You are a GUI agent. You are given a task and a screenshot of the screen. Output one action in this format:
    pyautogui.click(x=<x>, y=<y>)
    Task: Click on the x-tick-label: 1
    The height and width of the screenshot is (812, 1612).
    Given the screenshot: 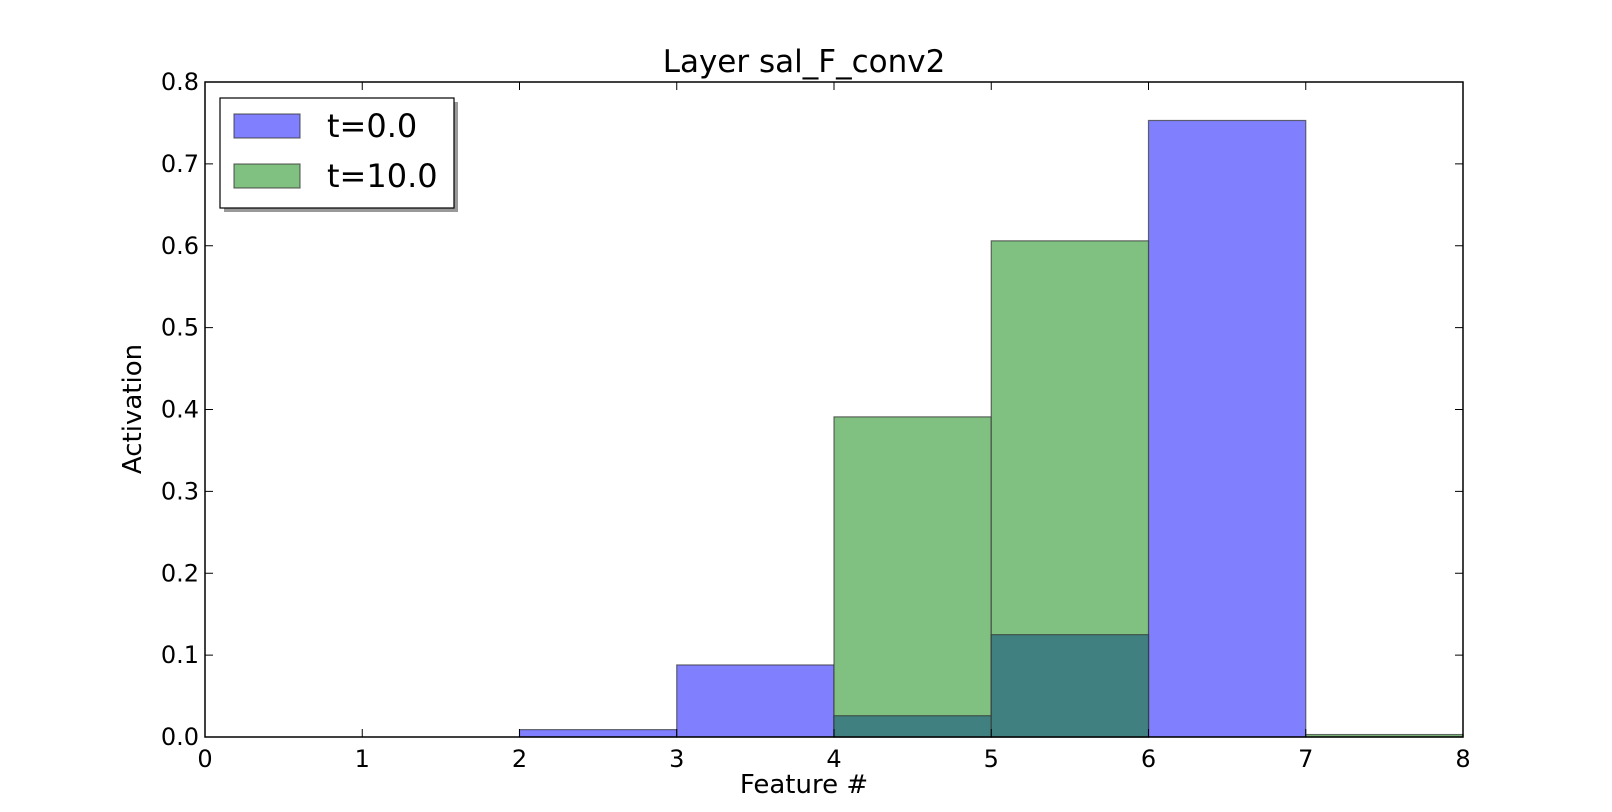 What is the action you would take?
    pyautogui.click(x=362, y=759)
    